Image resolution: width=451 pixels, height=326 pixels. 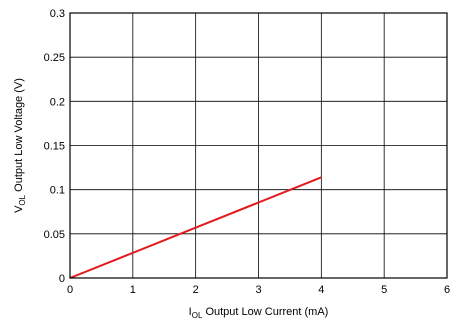 I want to click on y-tick-label: 0.05, so click(x=54, y=235).